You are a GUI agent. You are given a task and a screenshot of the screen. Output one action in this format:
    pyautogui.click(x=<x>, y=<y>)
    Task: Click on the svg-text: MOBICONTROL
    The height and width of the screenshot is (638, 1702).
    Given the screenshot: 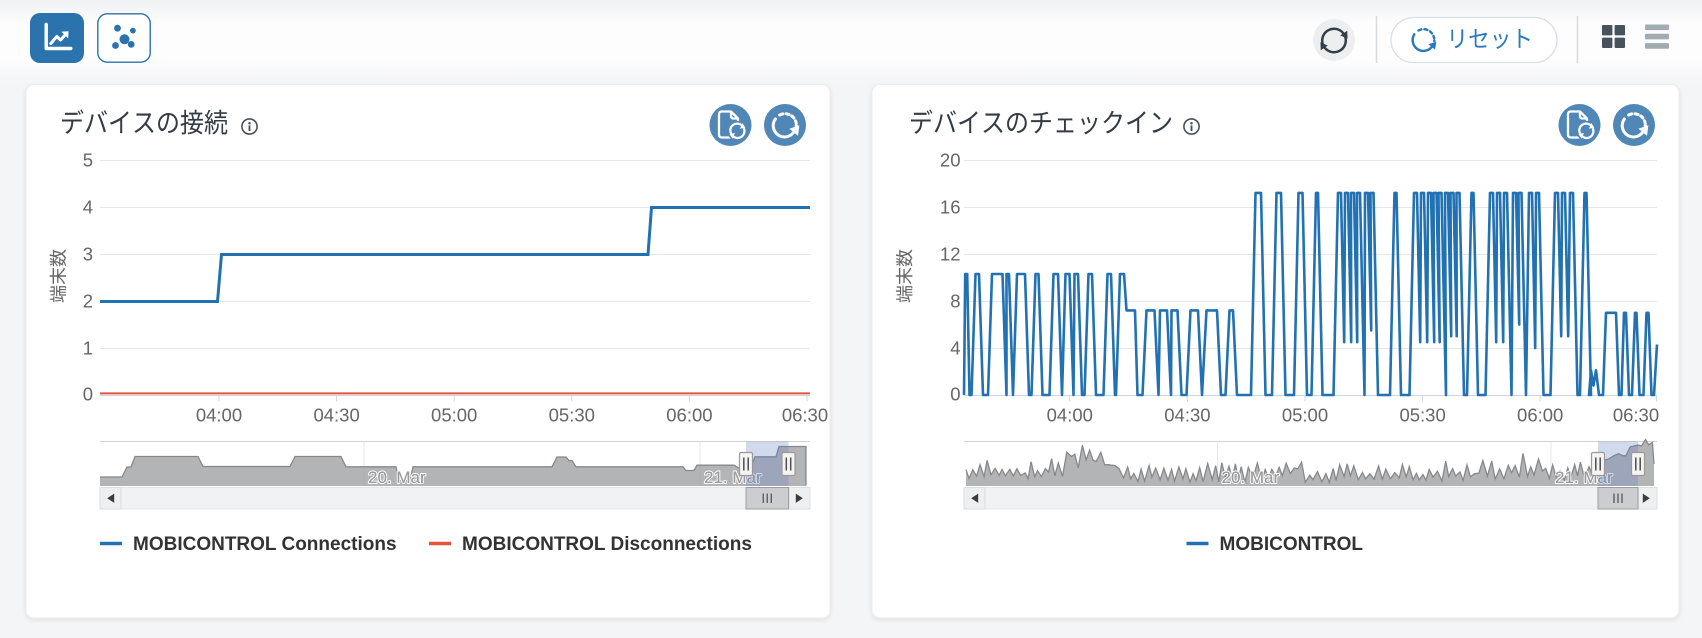 What is the action you would take?
    pyautogui.click(x=1292, y=544)
    